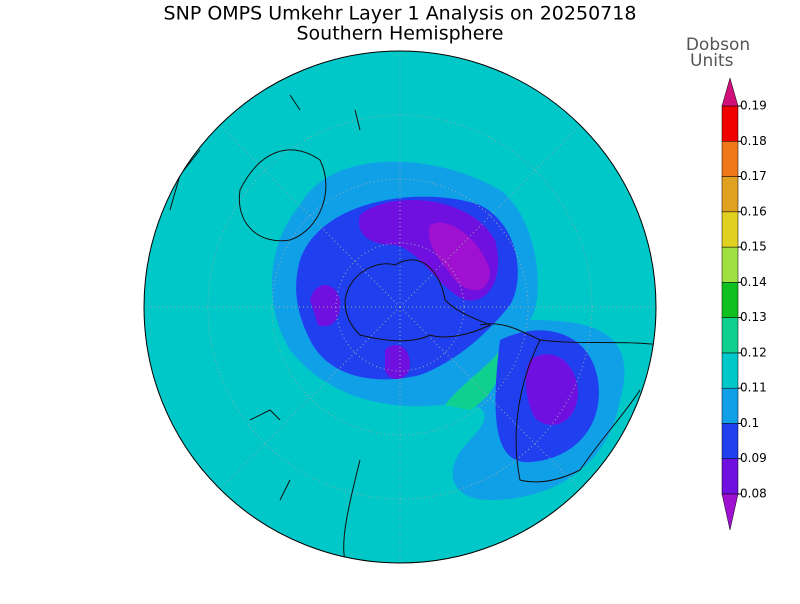  Describe the element at coordinates (753, 388) in the screenshot. I see `colorbar-tick-label: 0.11` at that location.